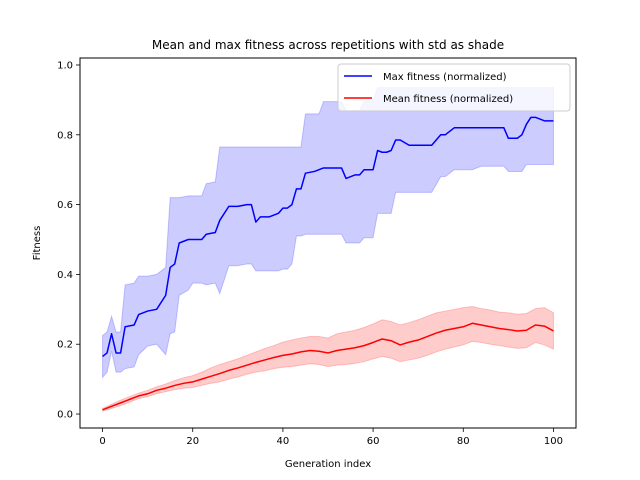  What do you see at coordinates (373, 441) in the screenshot?
I see `x-tick-label: 60` at bounding box center [373, 441].